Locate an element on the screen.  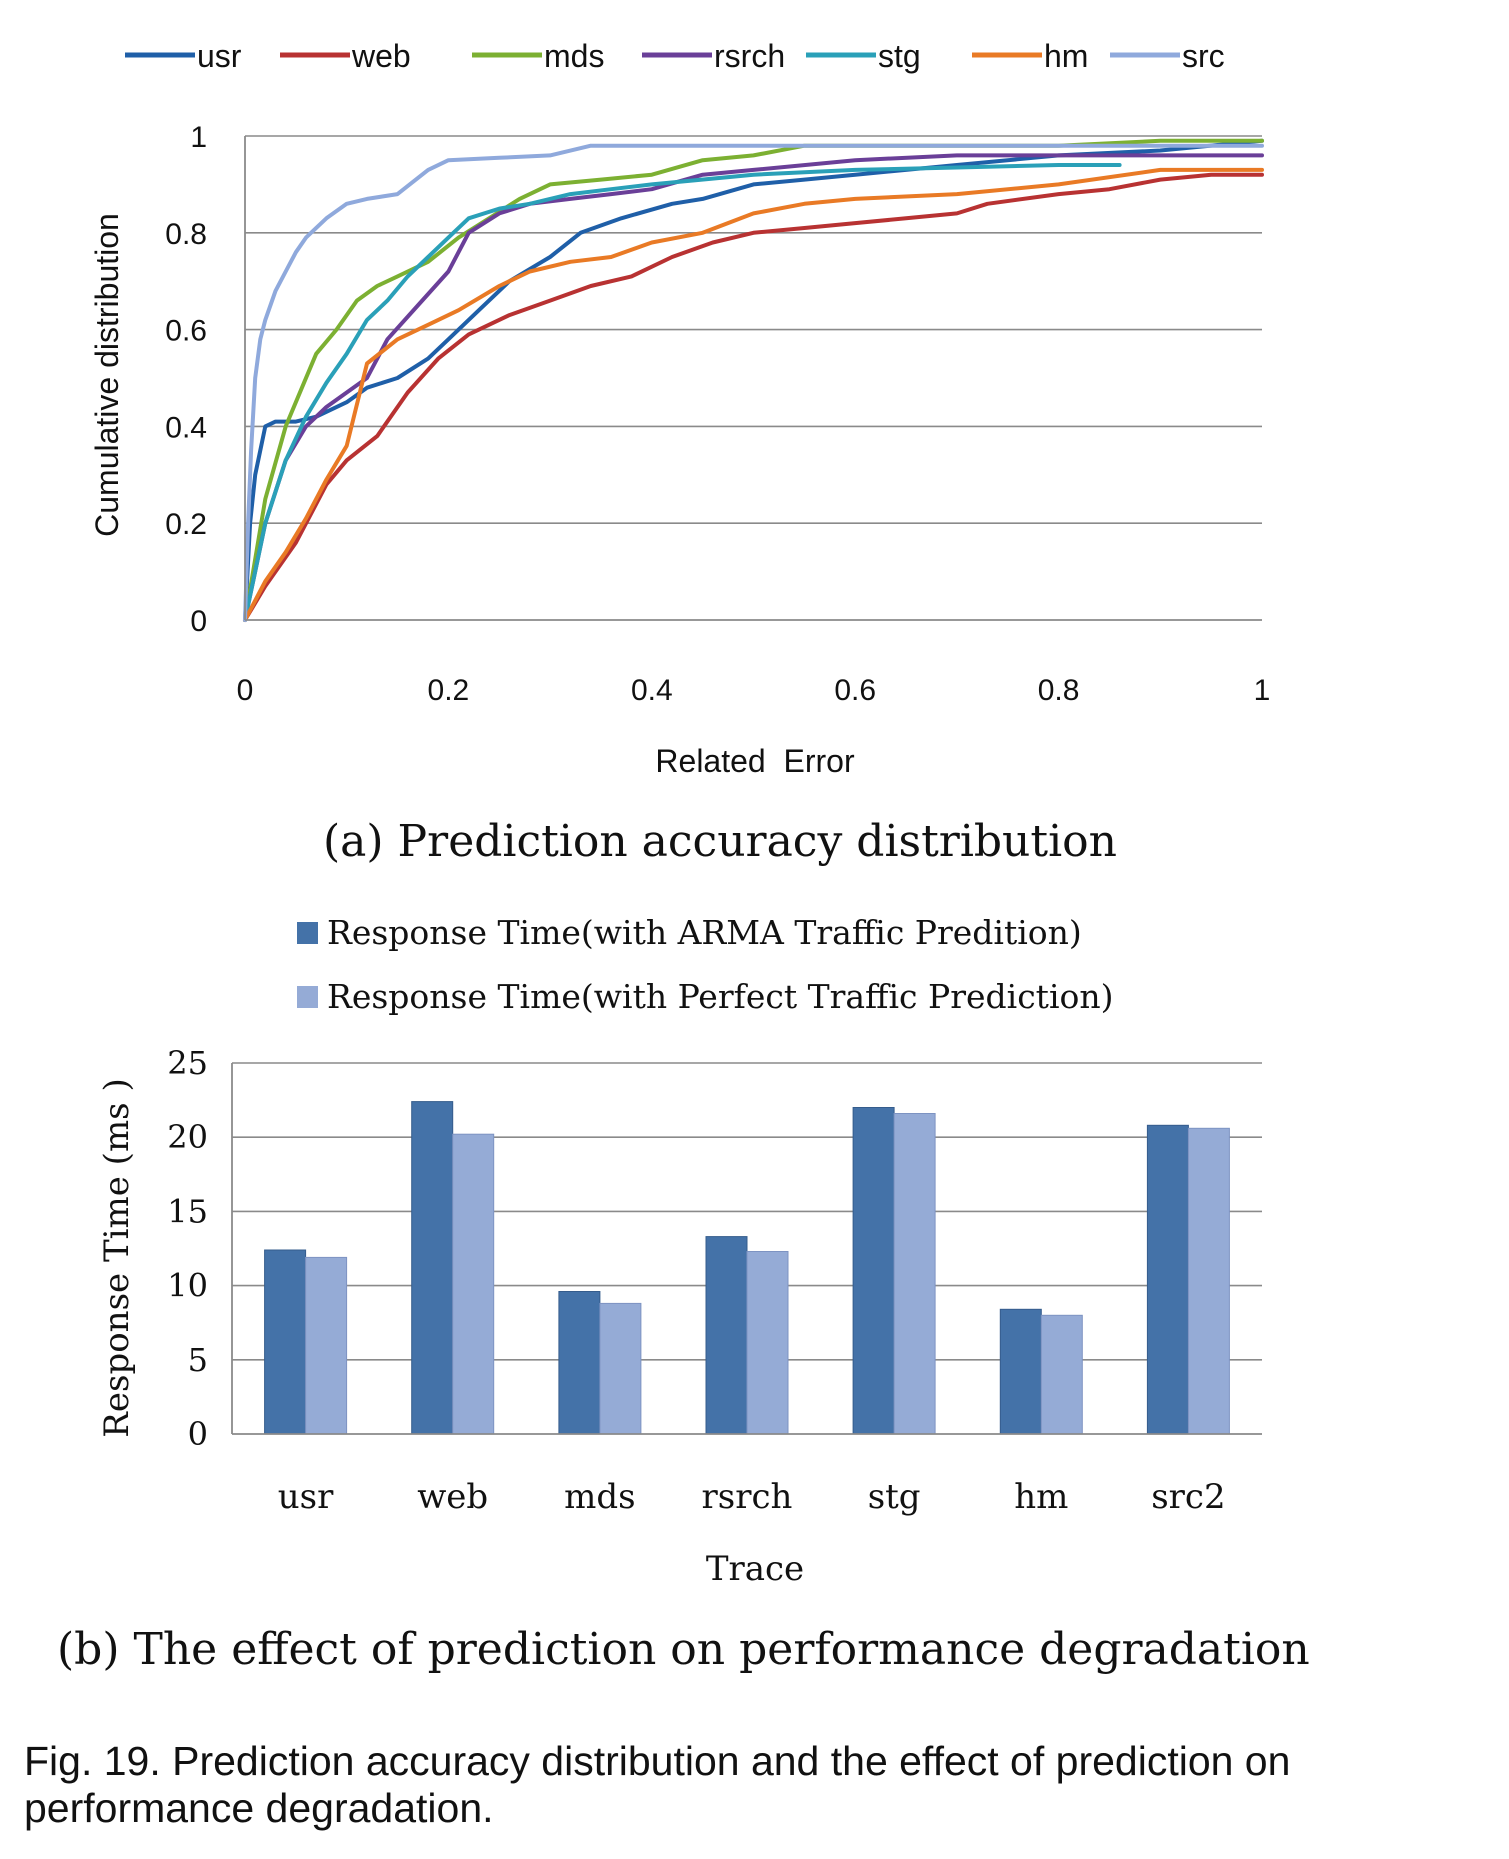
bar-x-tick-label: mds is located at coordinates (599, 1497).